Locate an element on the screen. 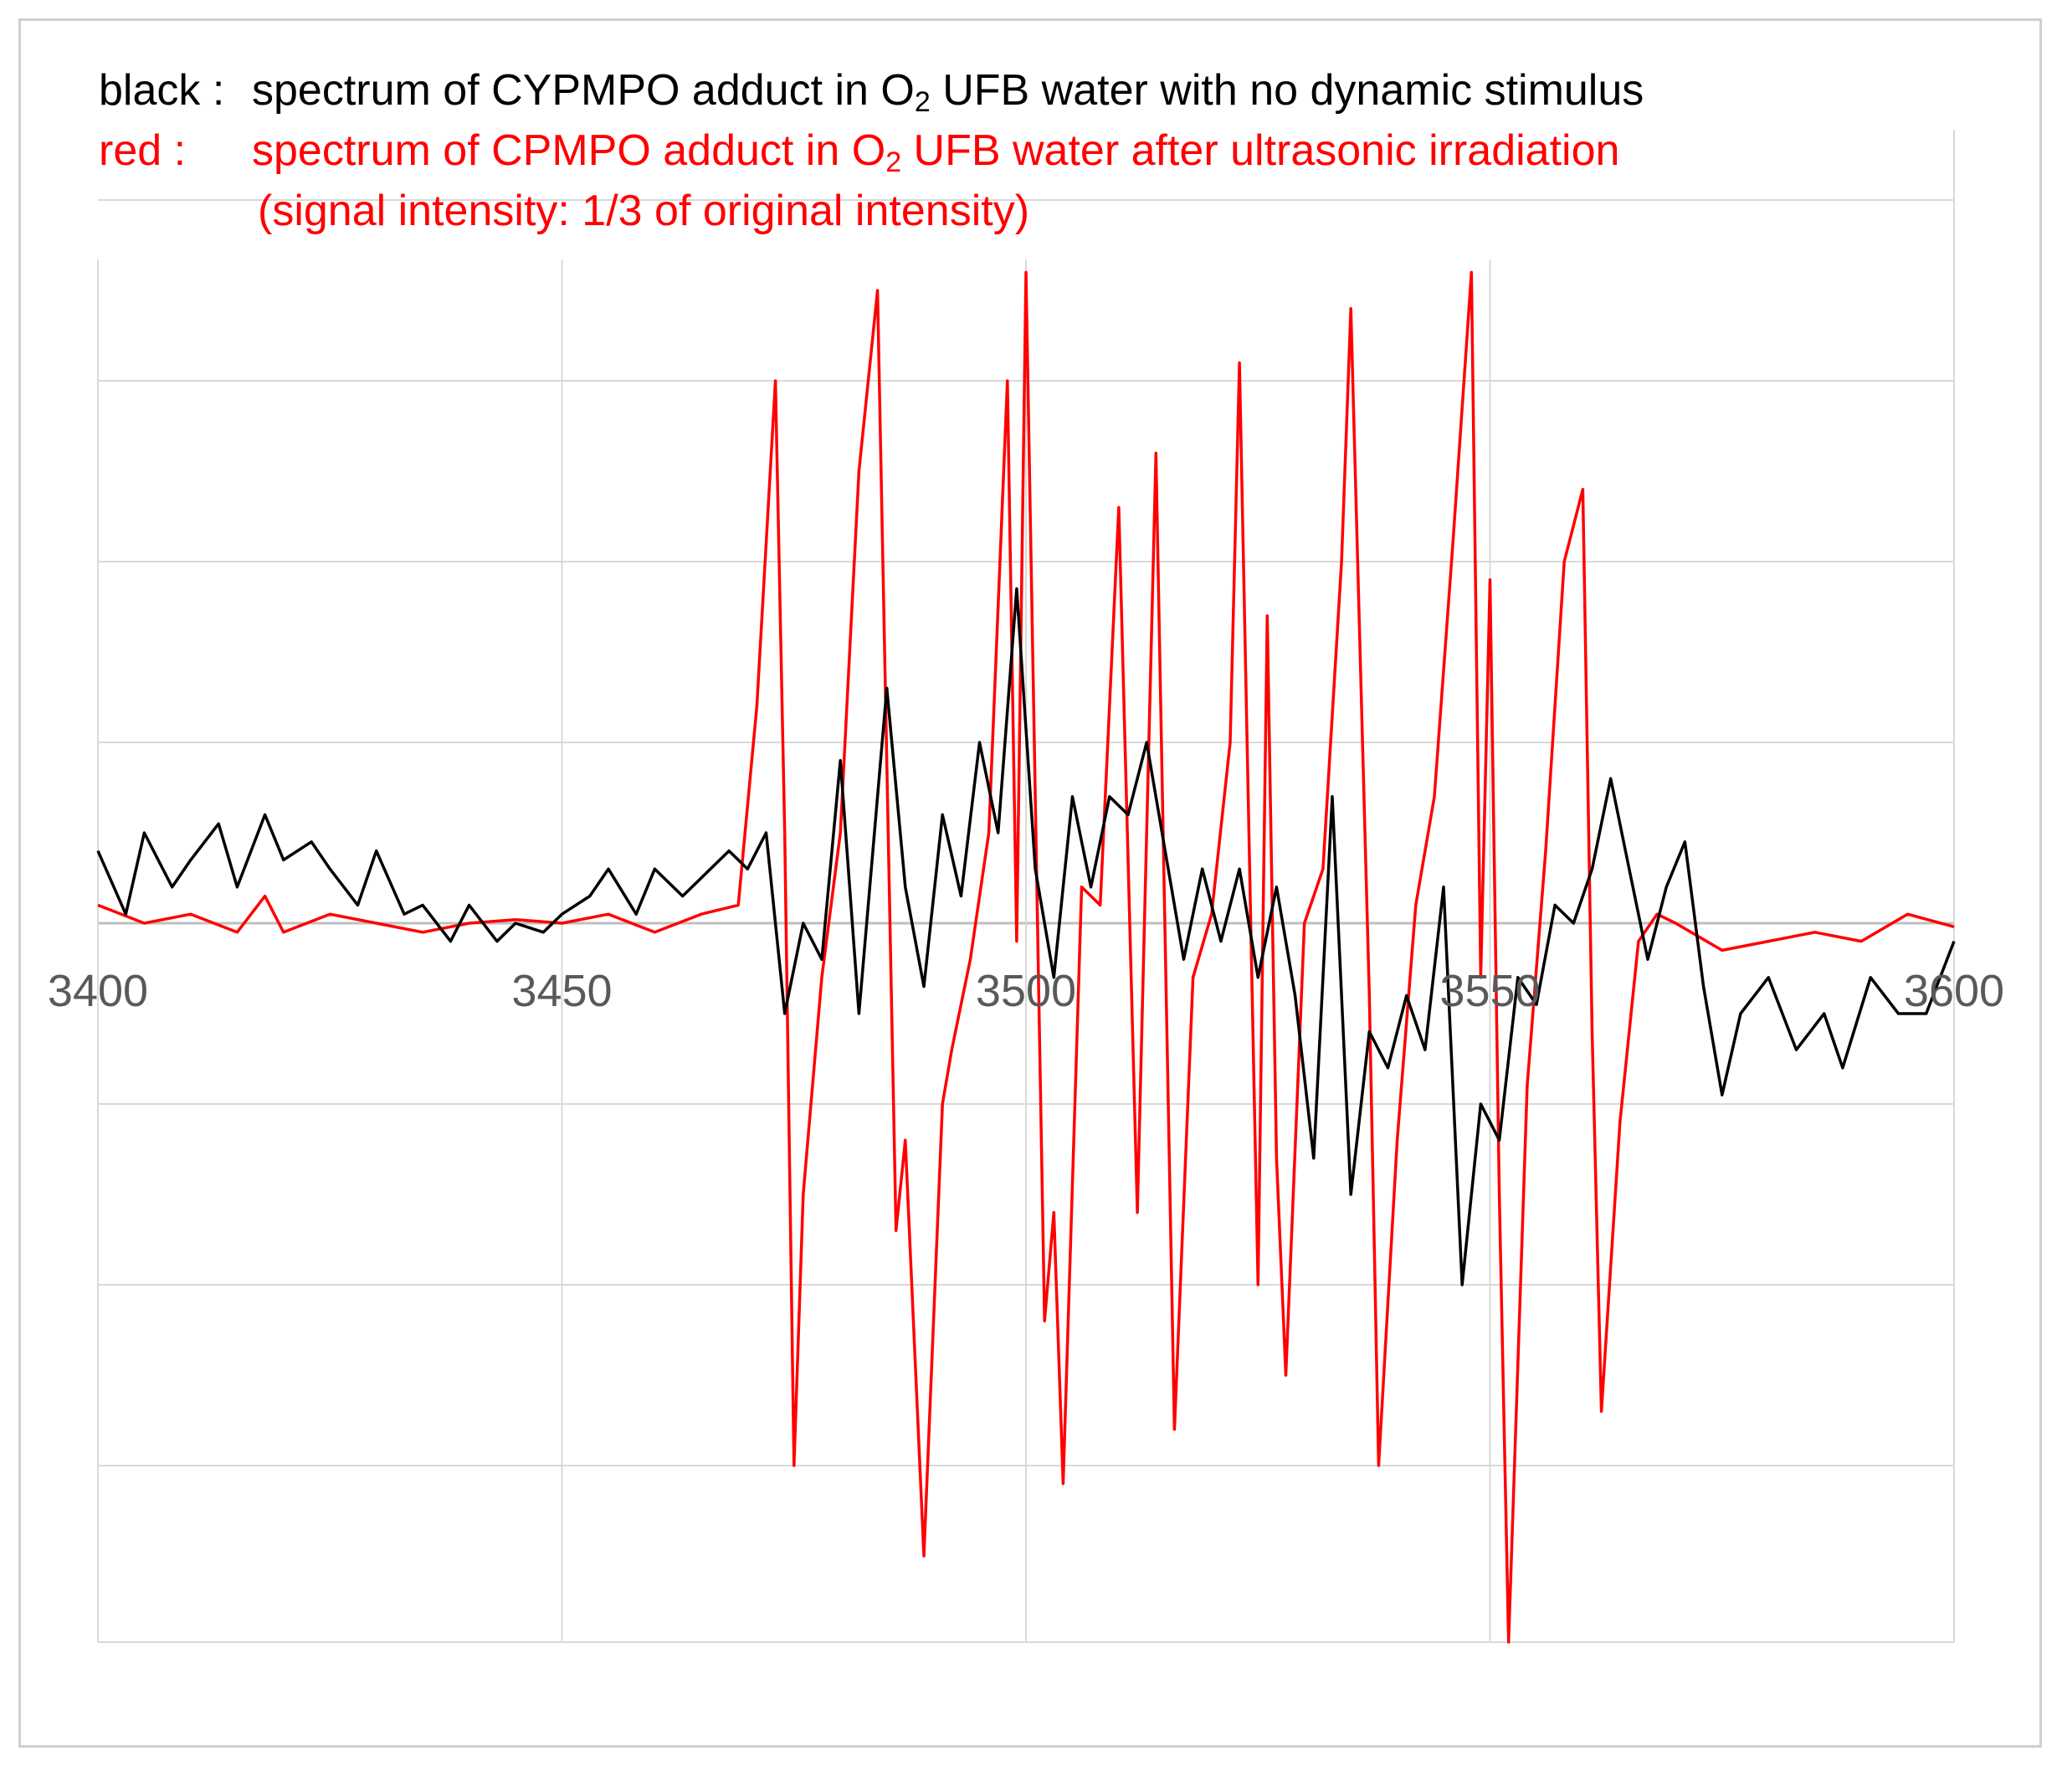  x-tick-label: 3500 is located at coordinates (1026, 991).